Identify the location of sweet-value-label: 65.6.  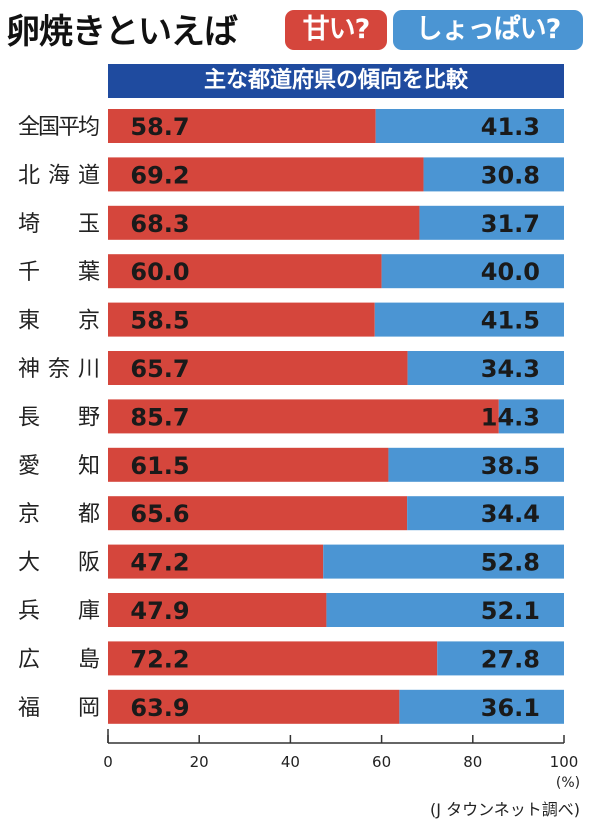
(159, 514).